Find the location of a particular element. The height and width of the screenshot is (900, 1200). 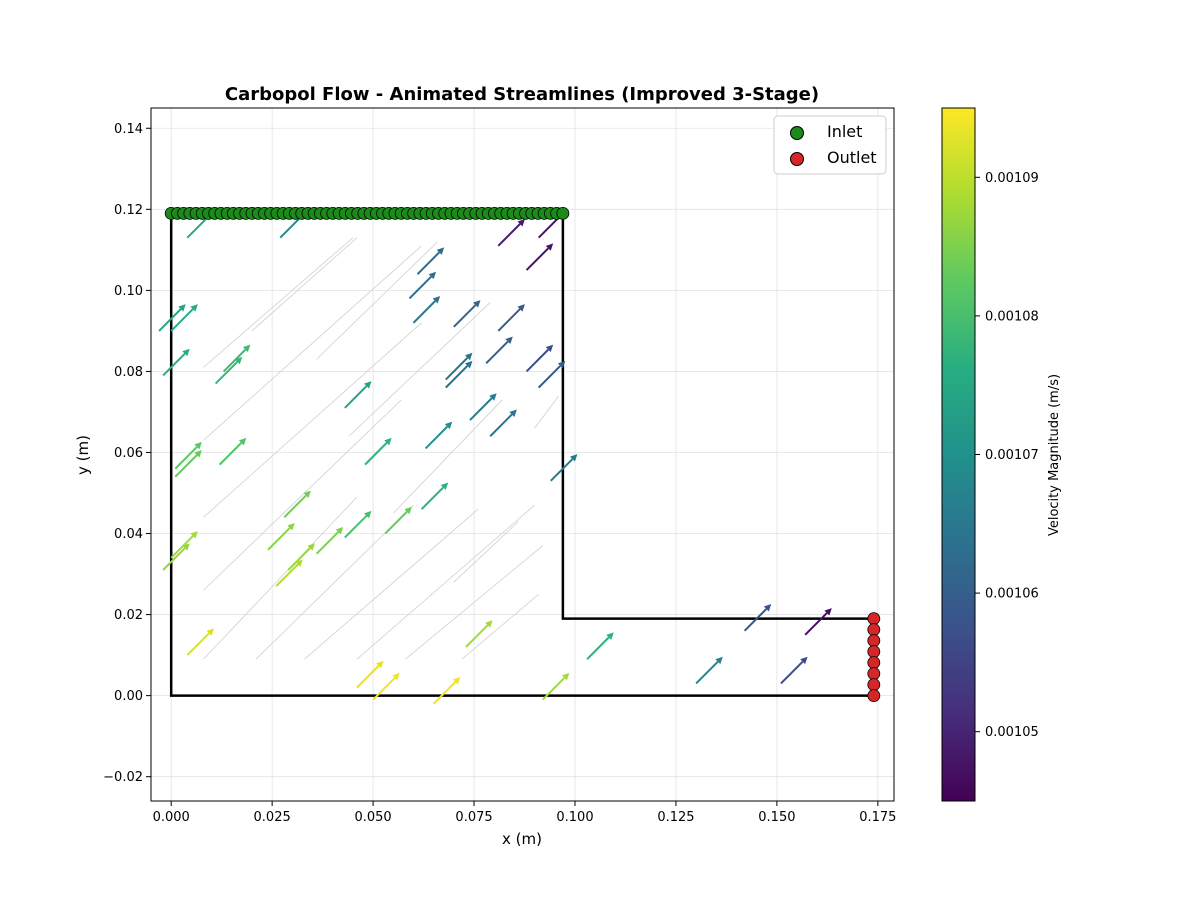

colorbar-ticks: 0.00105 0.00106 0.00107 0.00108 0.00109 is located at coordinates (1007, 455).